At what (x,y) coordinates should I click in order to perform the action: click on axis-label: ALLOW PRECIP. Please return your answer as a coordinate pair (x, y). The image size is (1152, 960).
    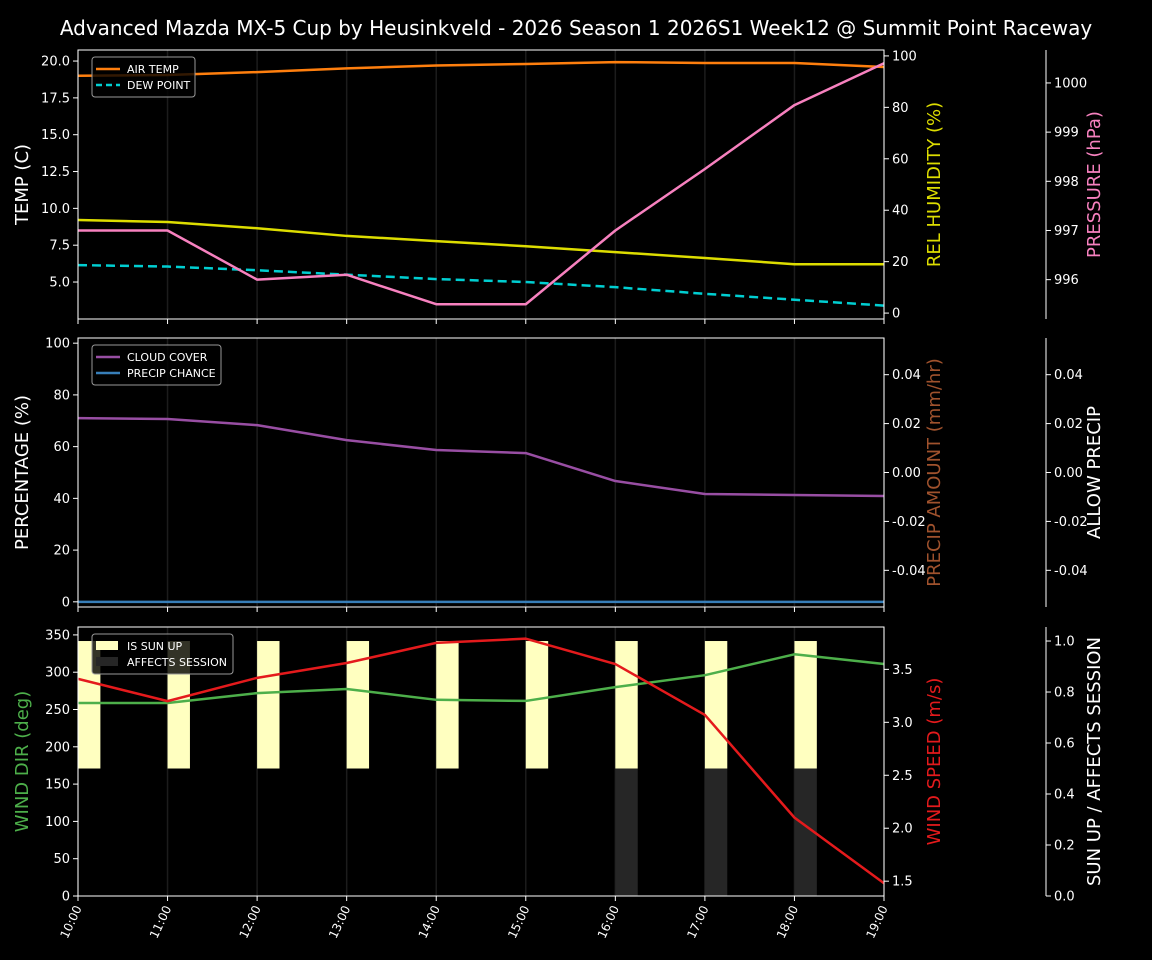
    Looking at the image, I should click on (1094, 472).